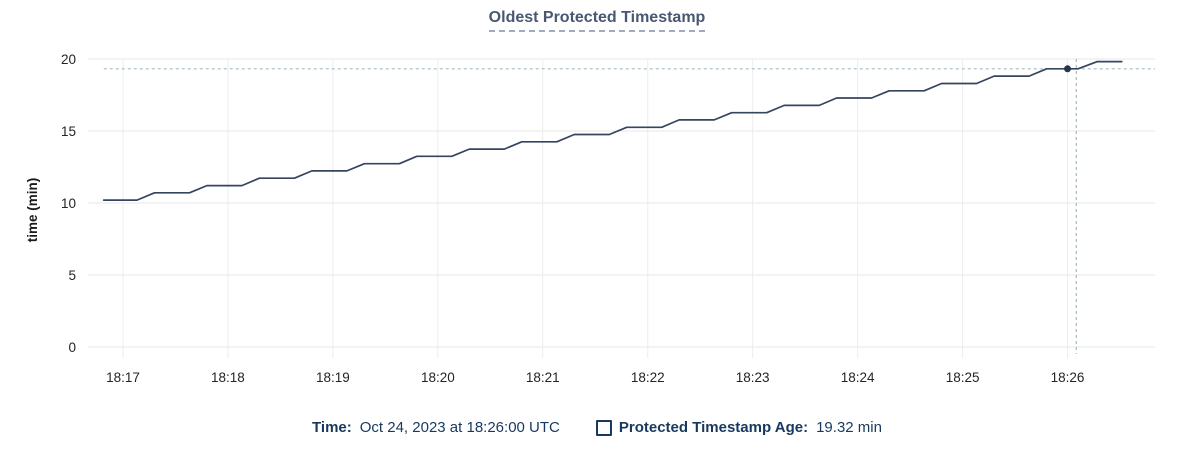 This screenshot has height=466, width=1194. What do you see at coordinates (713, 427) in the screenshot?
I see `legend-series-label: Protected Timestamp Age:` at bounding box center [713, 427].